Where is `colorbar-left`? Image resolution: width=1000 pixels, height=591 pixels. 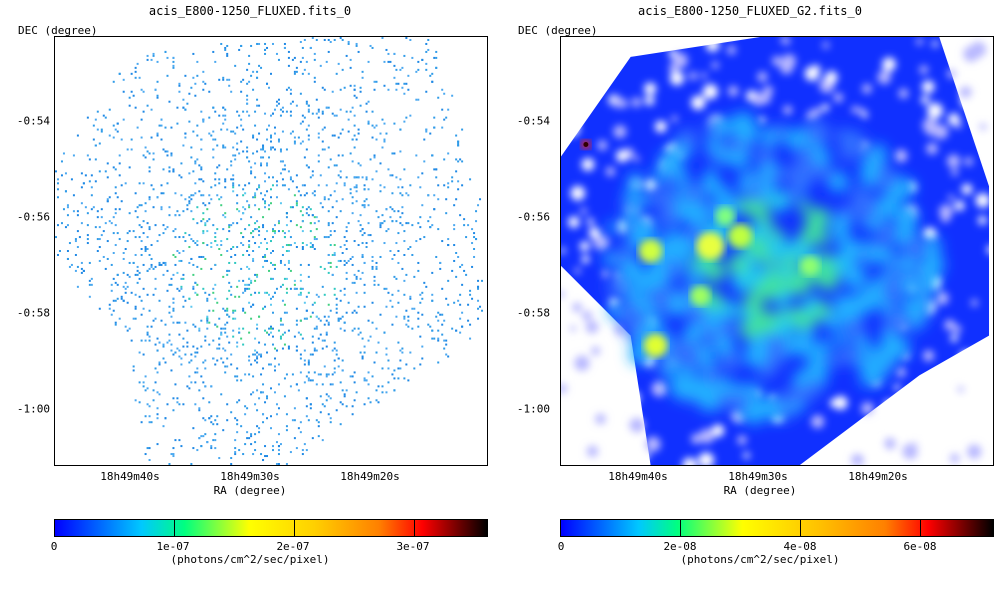
colorbar-left is located at coordinates (271, 528).